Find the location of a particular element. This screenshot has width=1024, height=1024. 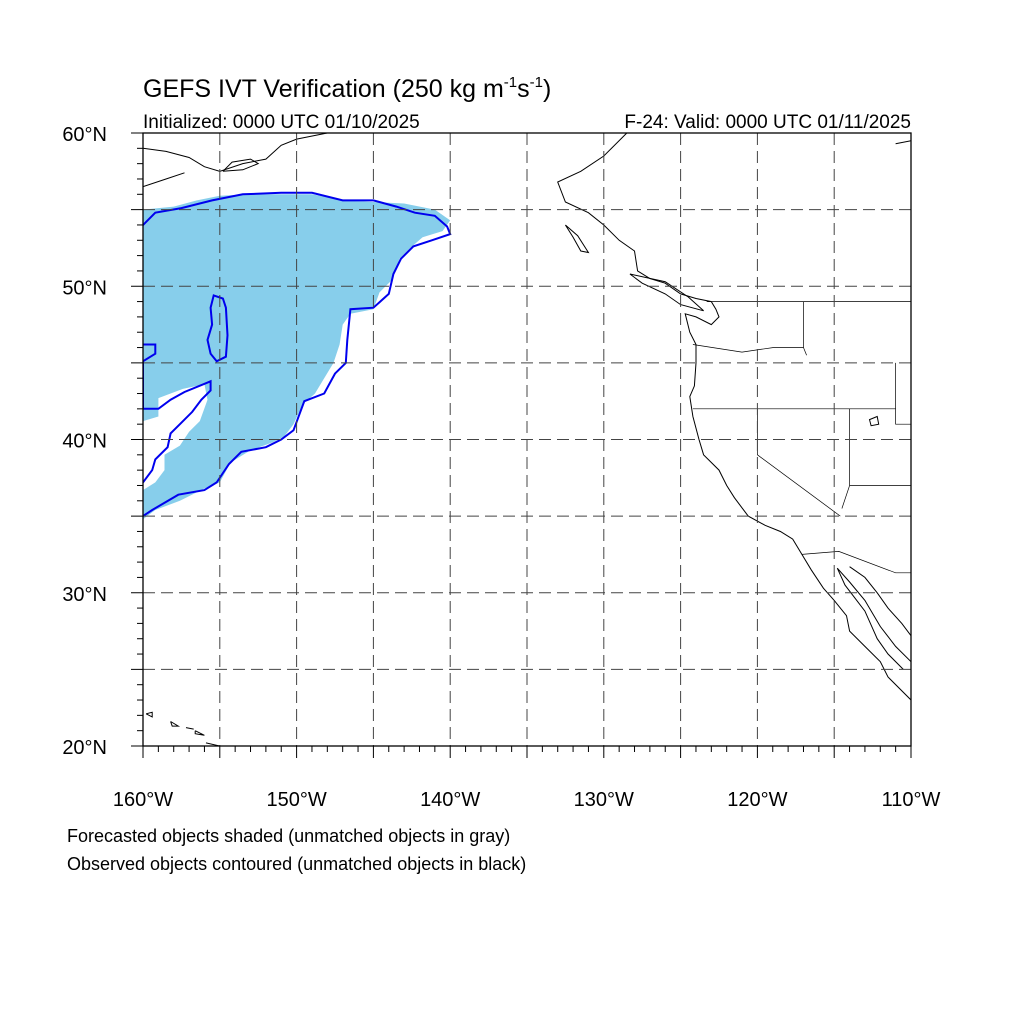

coastline-vancouver-island is located at coordinates (666, 292).